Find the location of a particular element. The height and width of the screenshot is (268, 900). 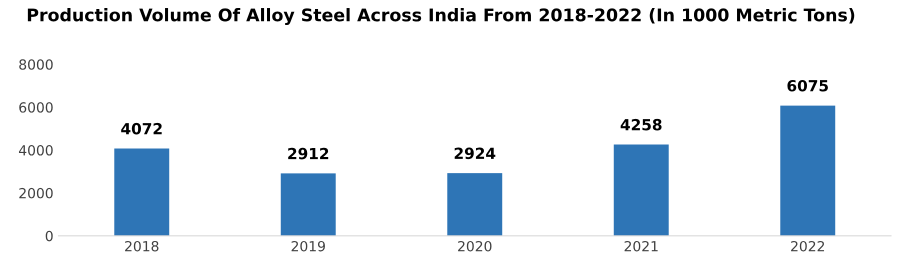

y-tick-label: 0 is located at coordinates (49, 236).